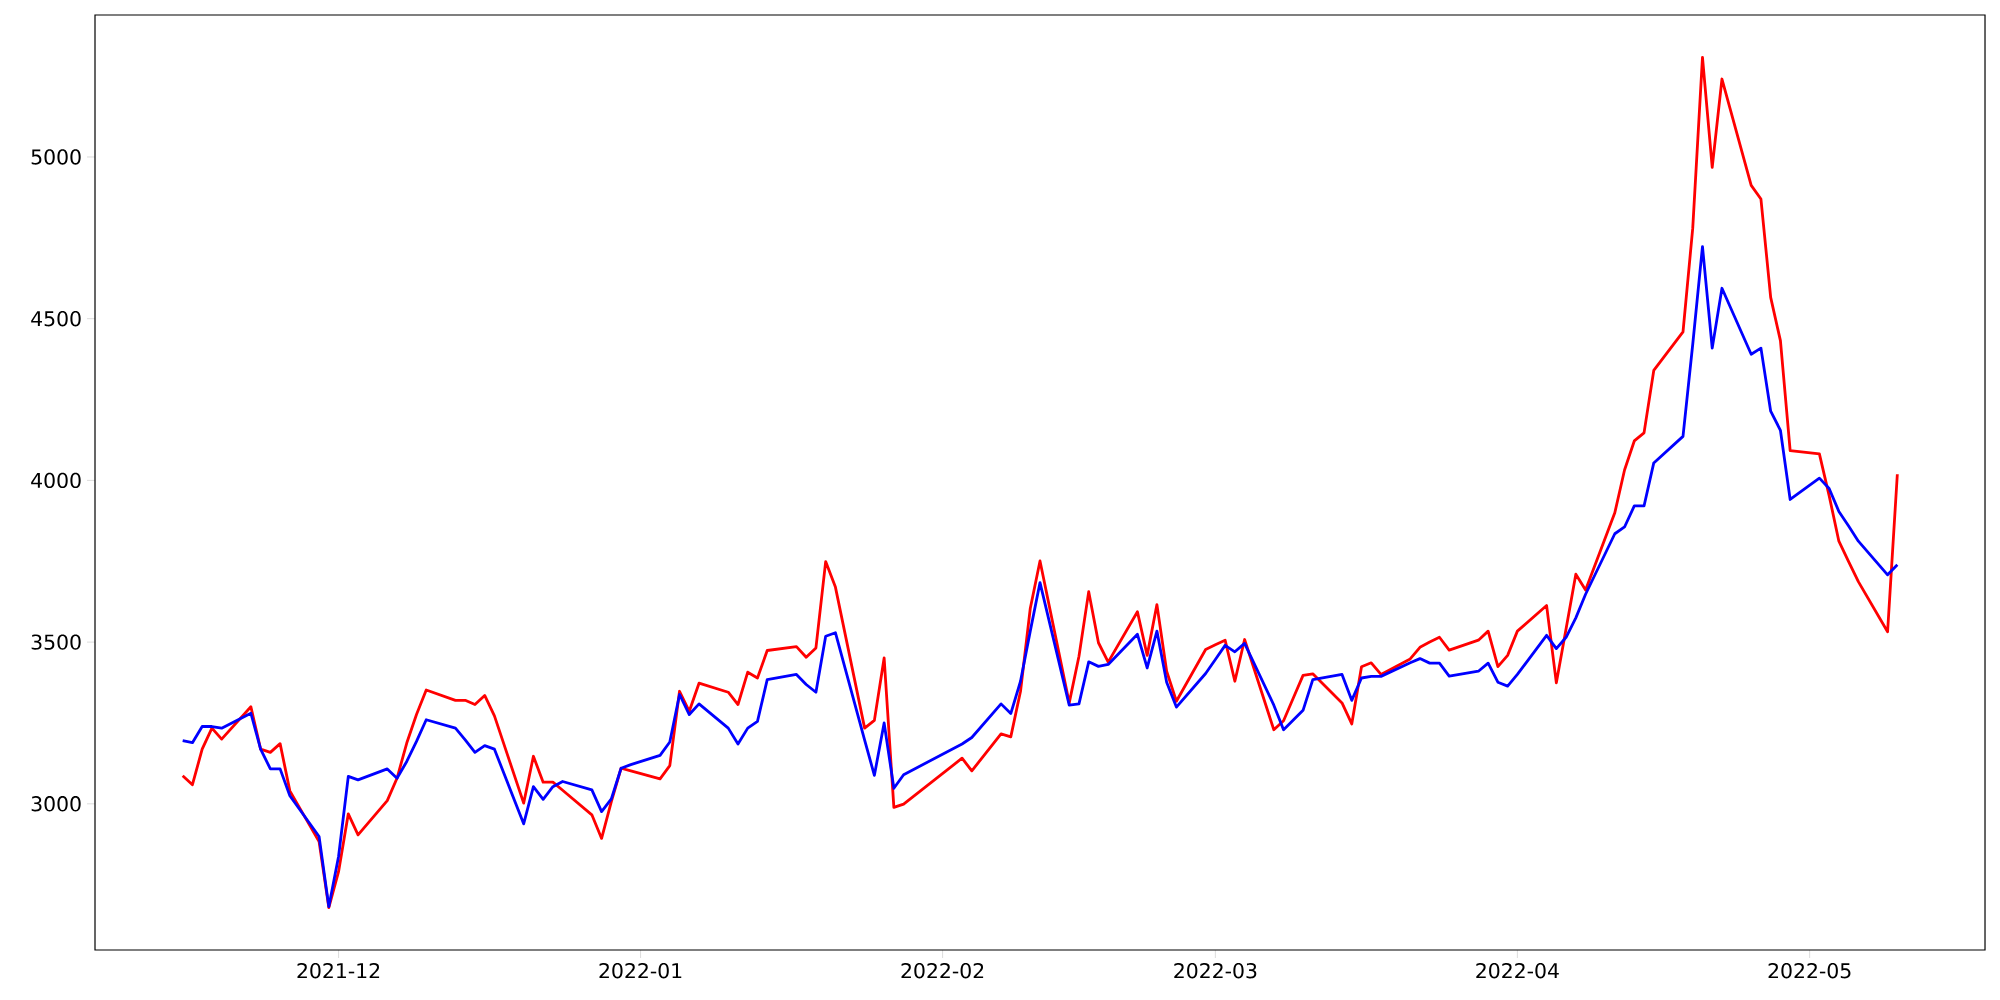 The height and width of the screenshot is (1000, 2000). I want to click on x-tick-label: 2022-01, so click(640, 970).